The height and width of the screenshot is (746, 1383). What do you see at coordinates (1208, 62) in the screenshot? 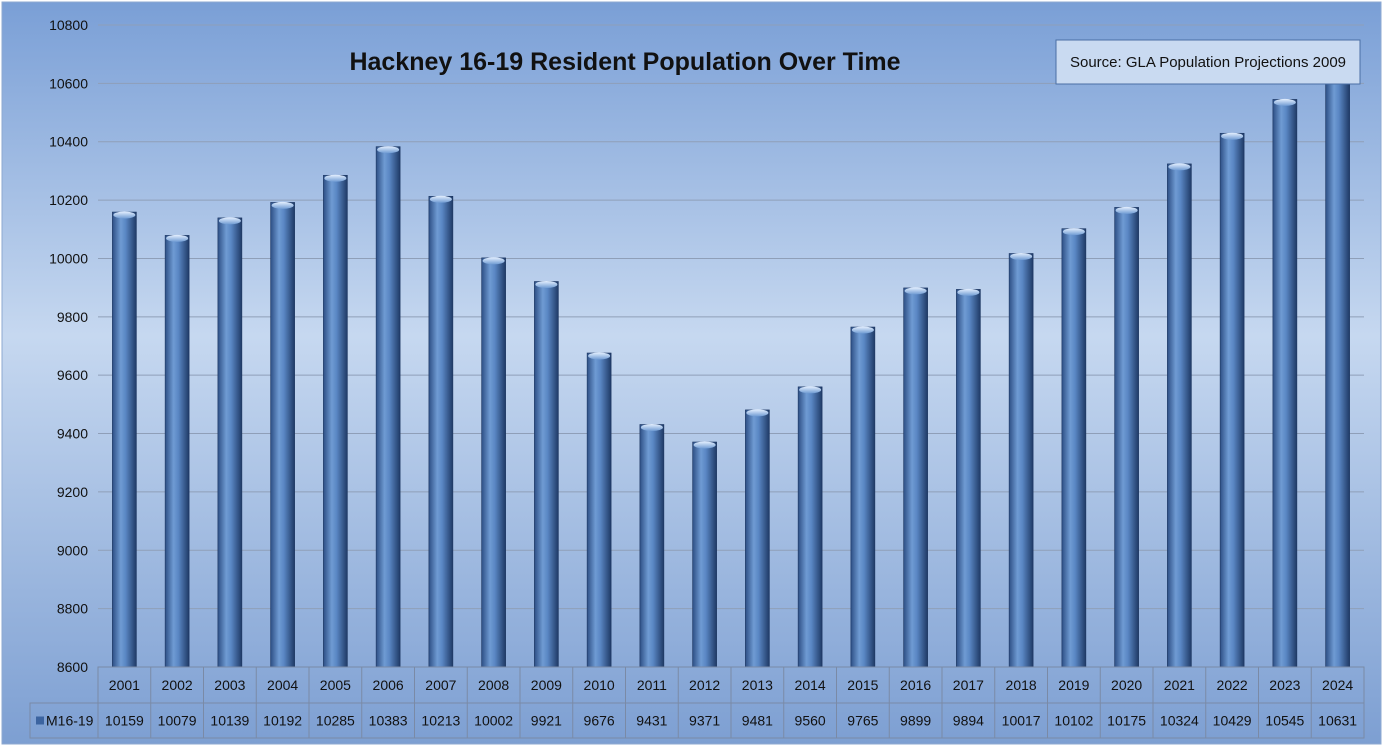
I see `source-note-box: Source: GLA Population Projections 2009` at bounding box center [1208, 62].